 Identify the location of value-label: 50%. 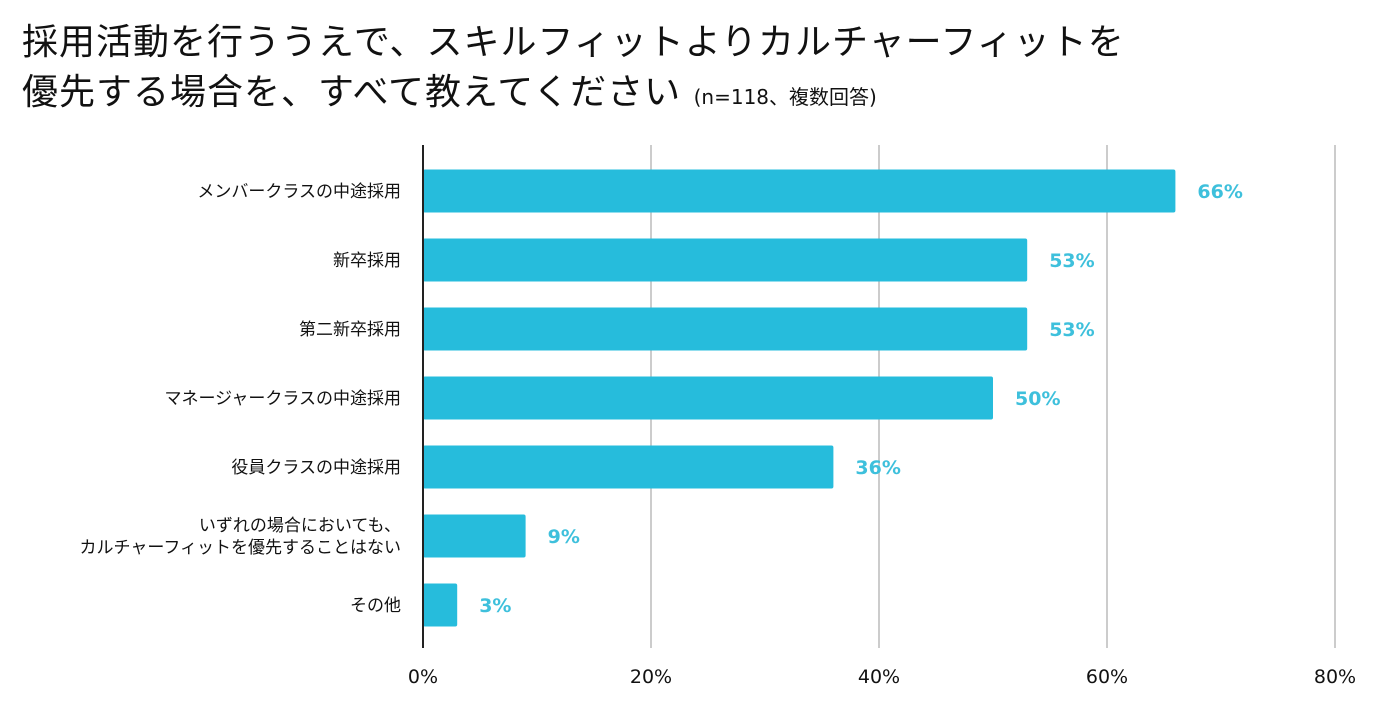
(1037, 399).